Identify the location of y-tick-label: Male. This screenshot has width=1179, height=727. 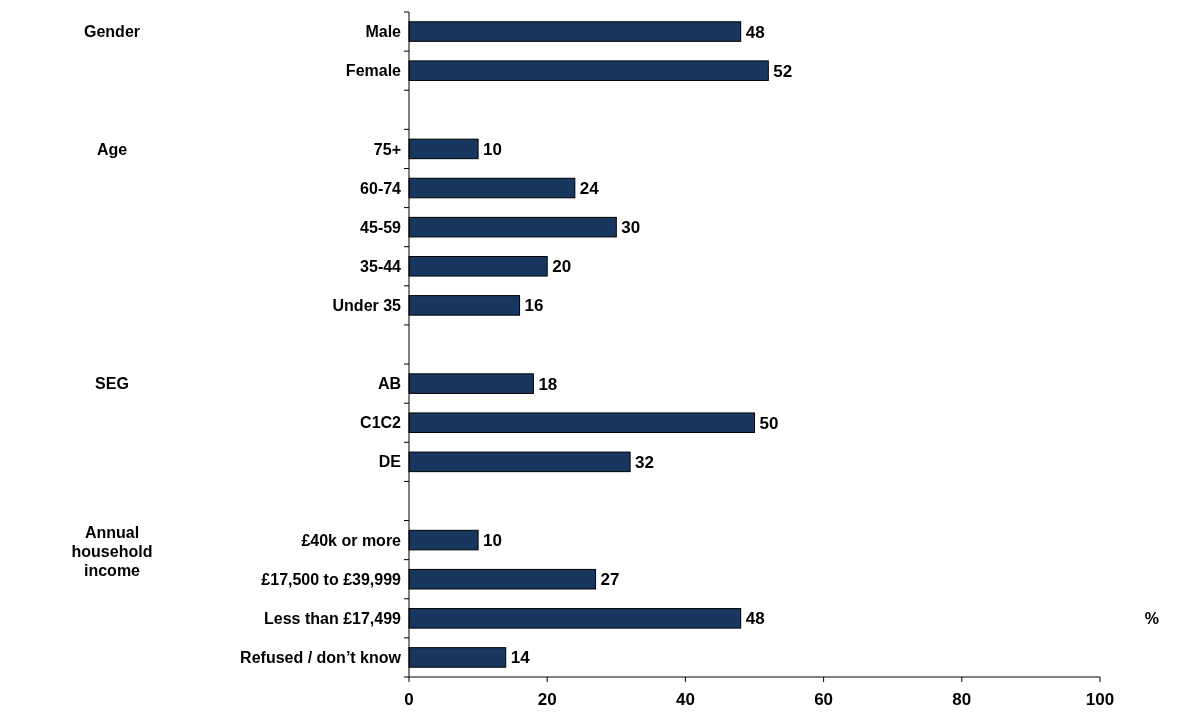
(383, 32).